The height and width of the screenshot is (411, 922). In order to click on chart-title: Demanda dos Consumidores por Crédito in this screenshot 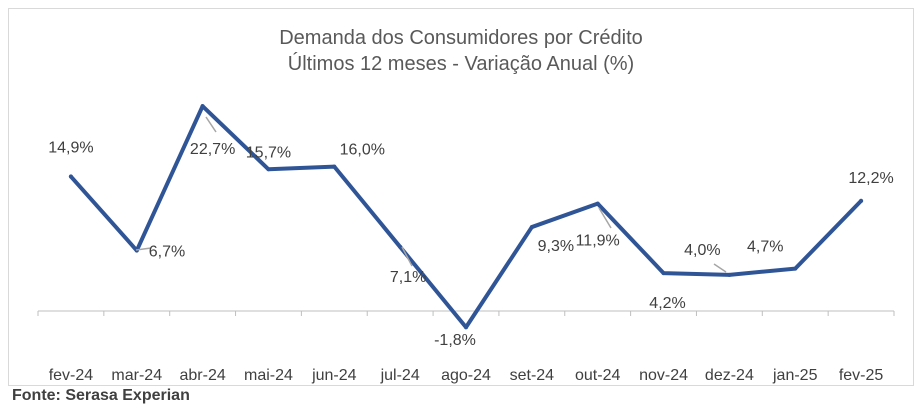, I will do `click(461, 38)`.